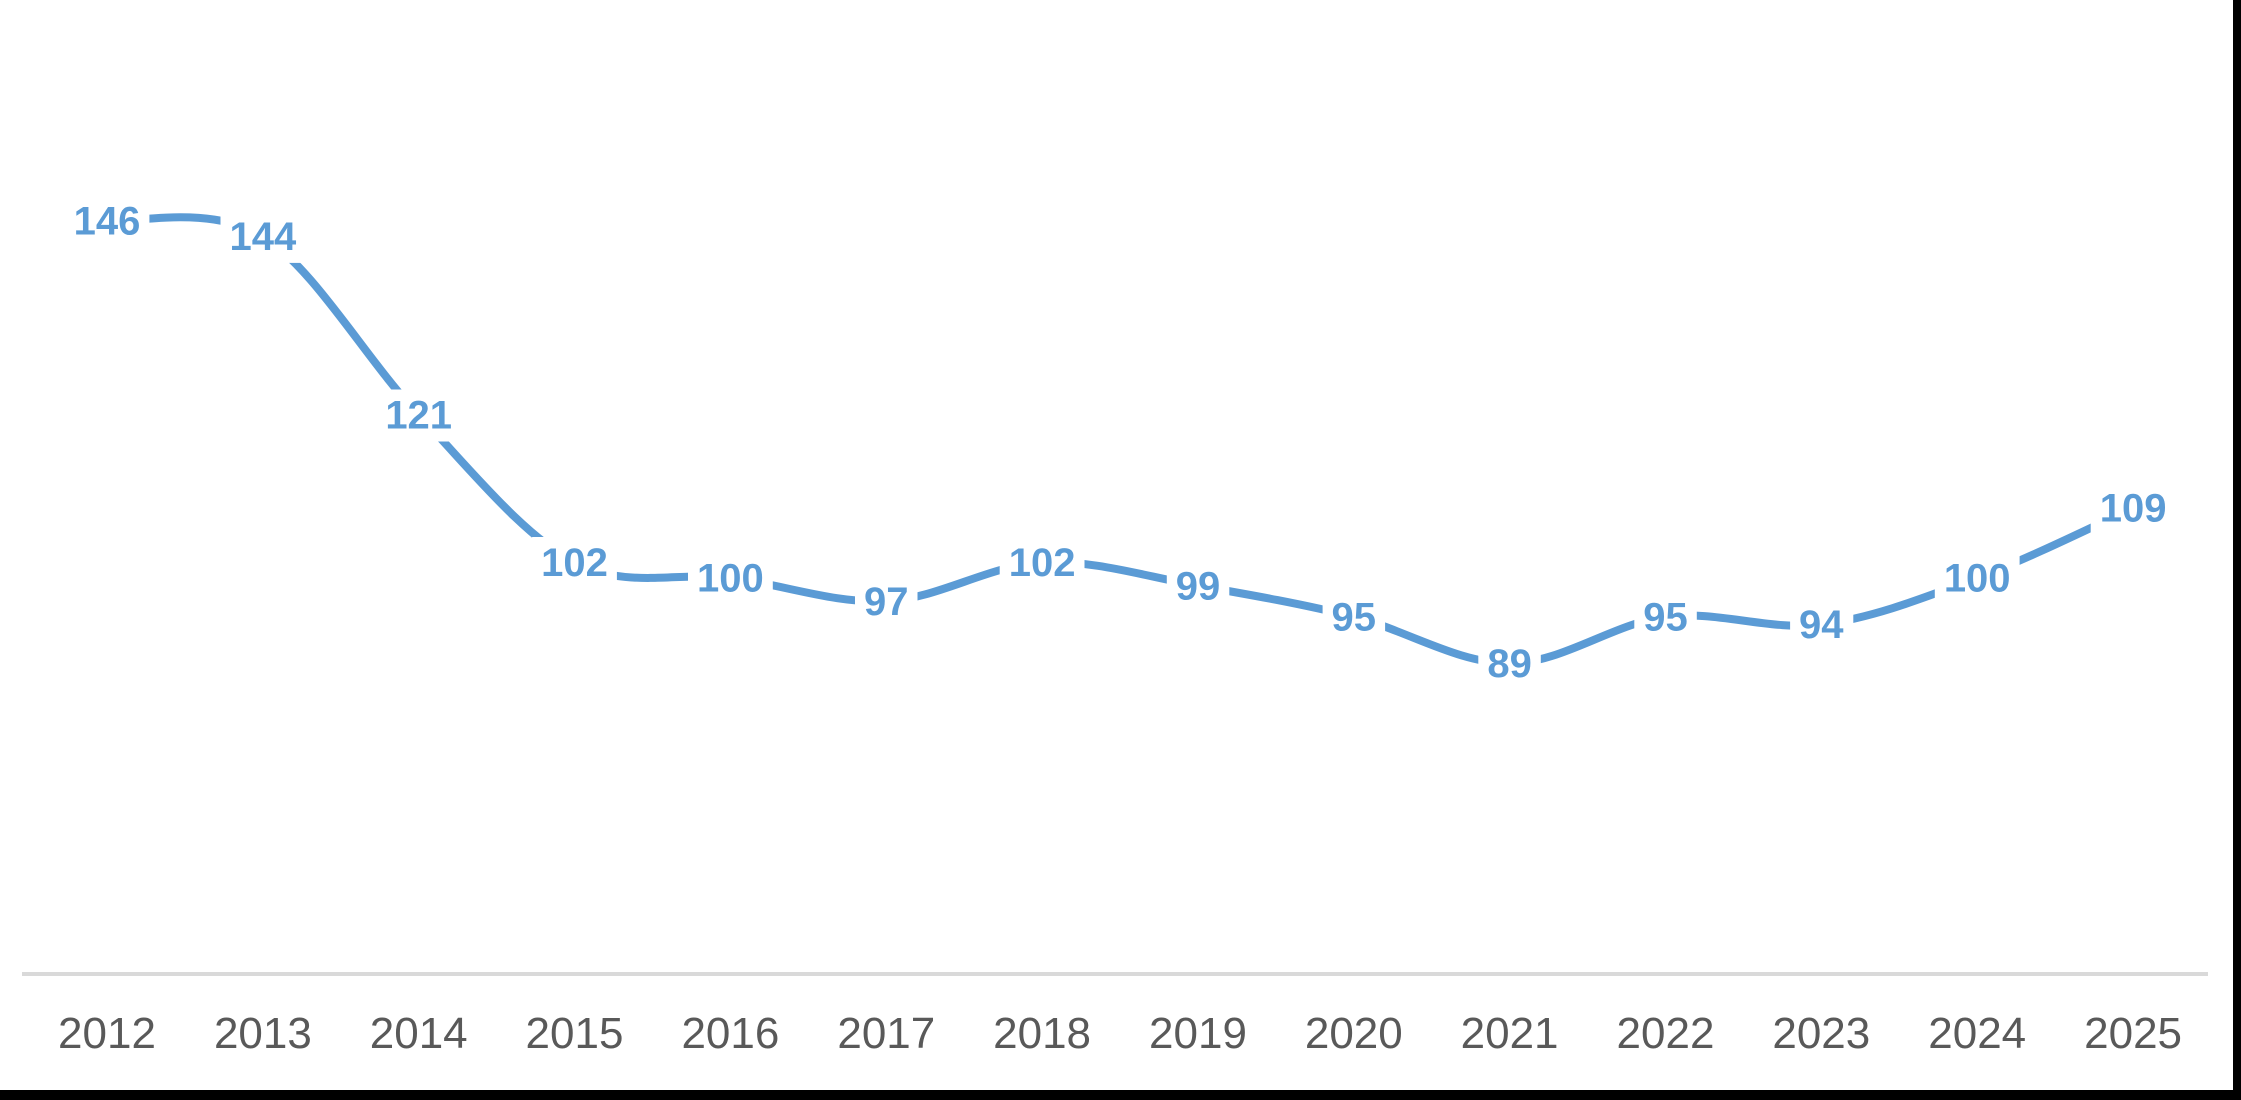 The height and width of the screenshot is (1100, 2241). I want to click on data-label-group: 94, so click(1822, 625).